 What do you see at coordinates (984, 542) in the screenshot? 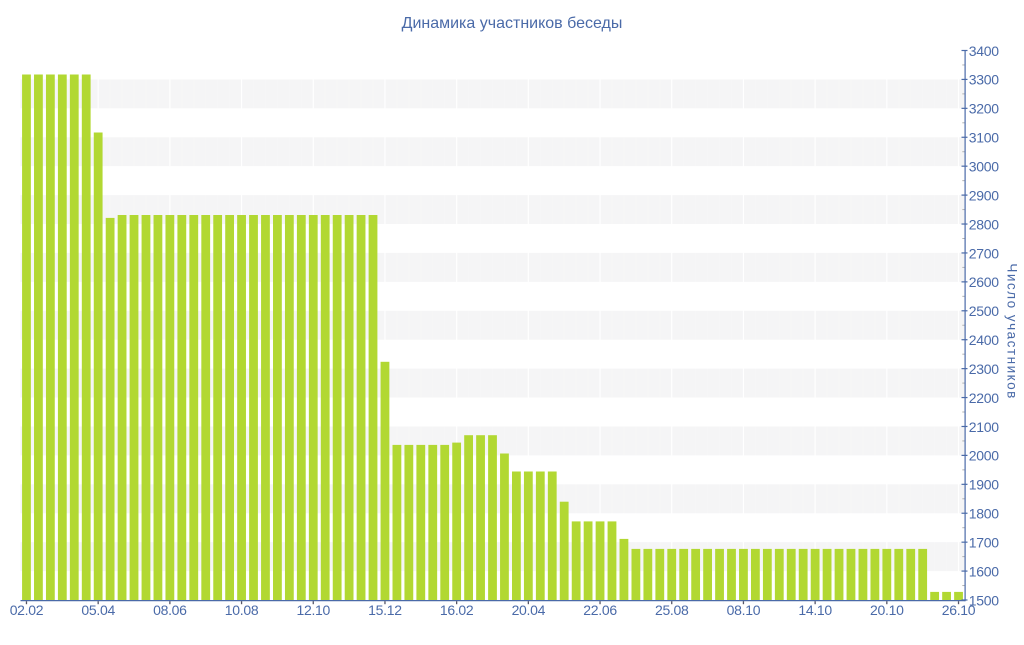
I see `svg-text: 1700` at bounding box center [984, 542].